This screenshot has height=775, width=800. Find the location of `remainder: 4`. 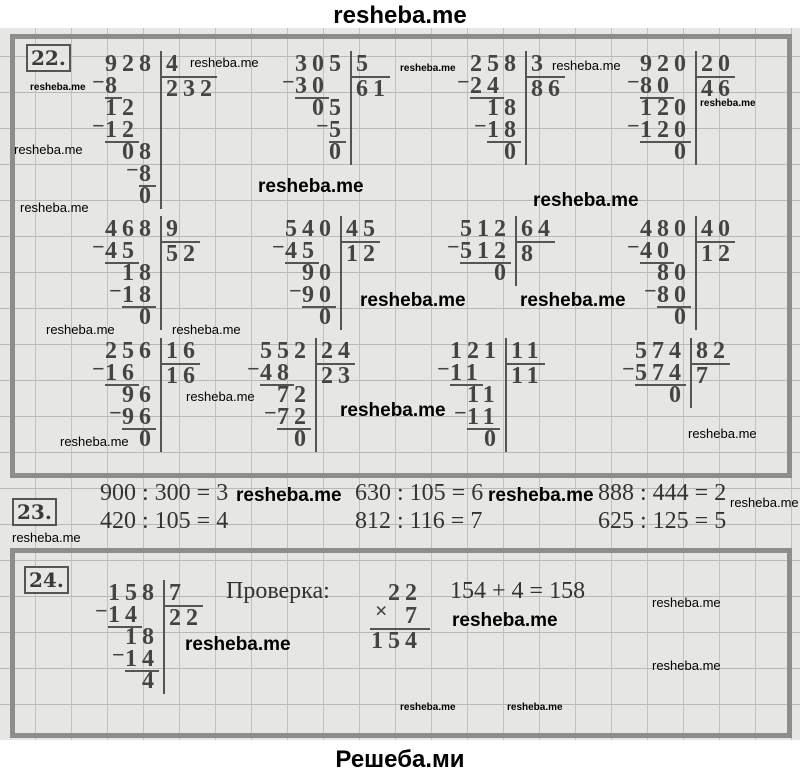

remainder: 4 is located at coordinates (150, 681).